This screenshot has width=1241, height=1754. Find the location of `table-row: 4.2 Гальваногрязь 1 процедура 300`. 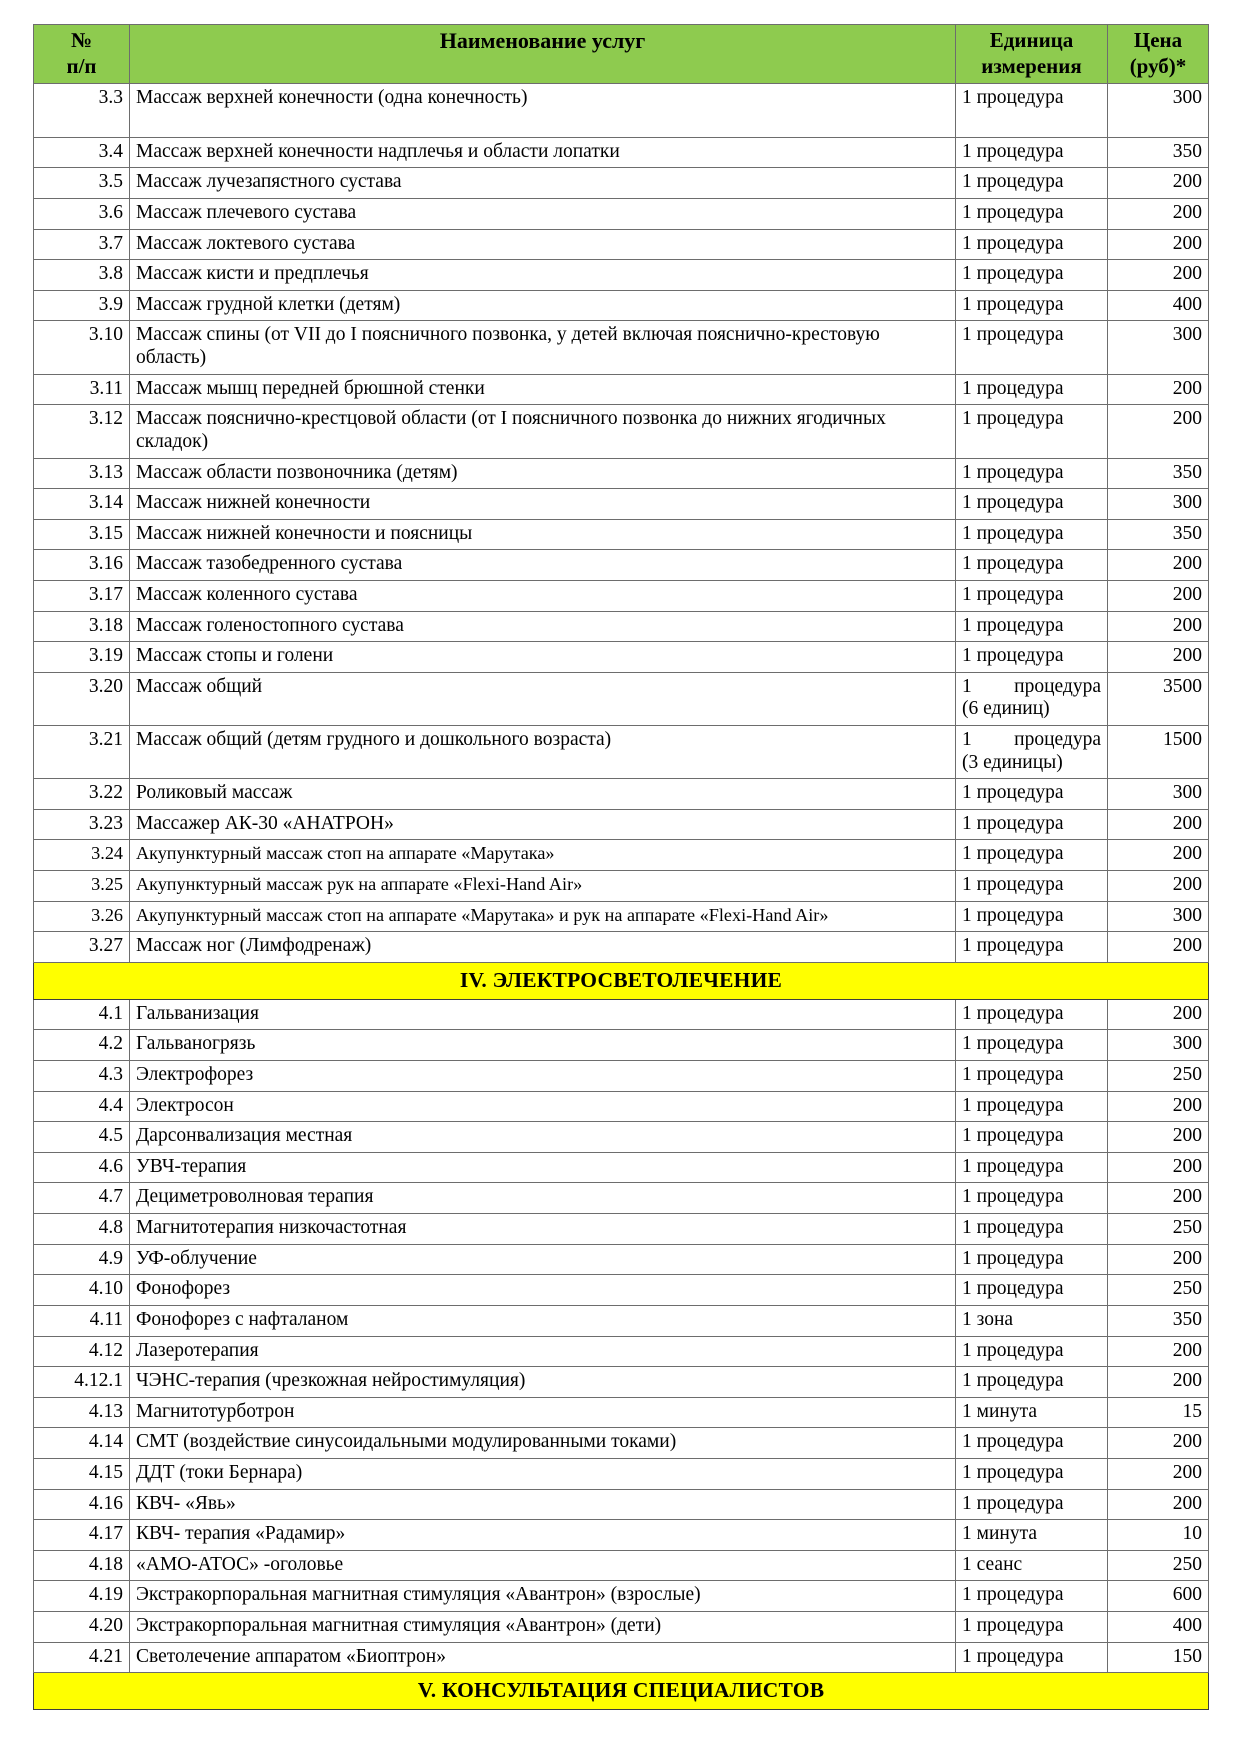

table-row: 4.2 Гальваногрязь 1 процедура 300 is located at coordinates (621, 1045).